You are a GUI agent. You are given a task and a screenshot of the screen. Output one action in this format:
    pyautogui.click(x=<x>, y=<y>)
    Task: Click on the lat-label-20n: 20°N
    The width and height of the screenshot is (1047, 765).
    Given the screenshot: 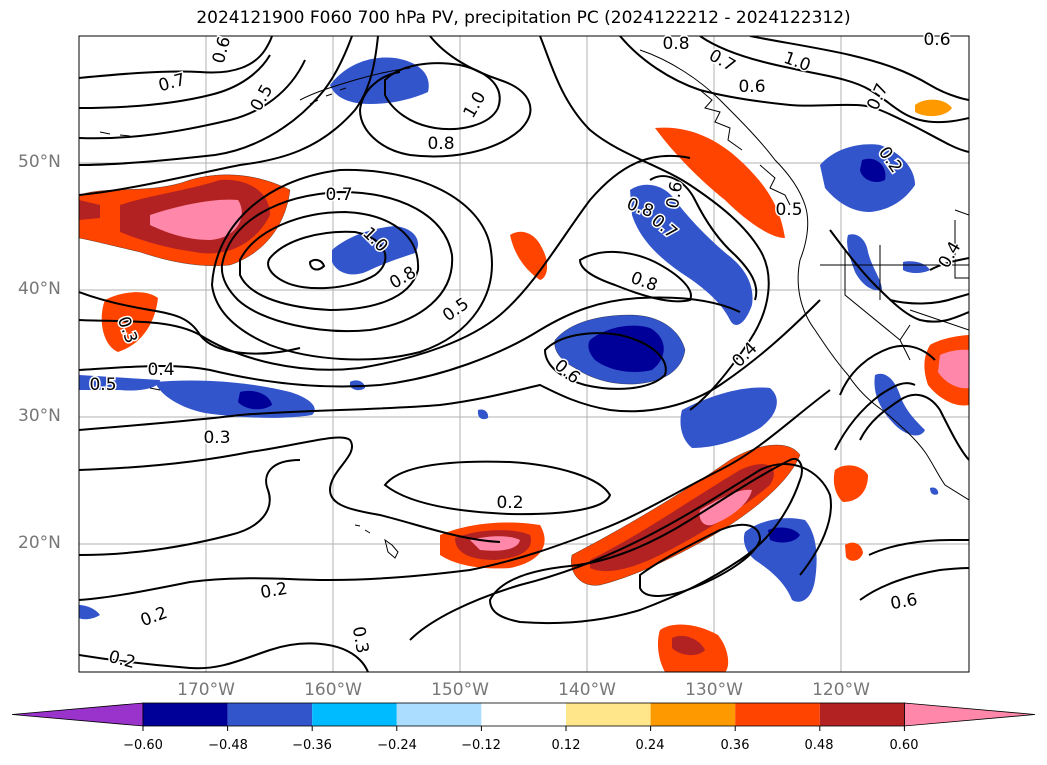 What is the action you would take?
    pyautogui.click(x=39, y=543)
    